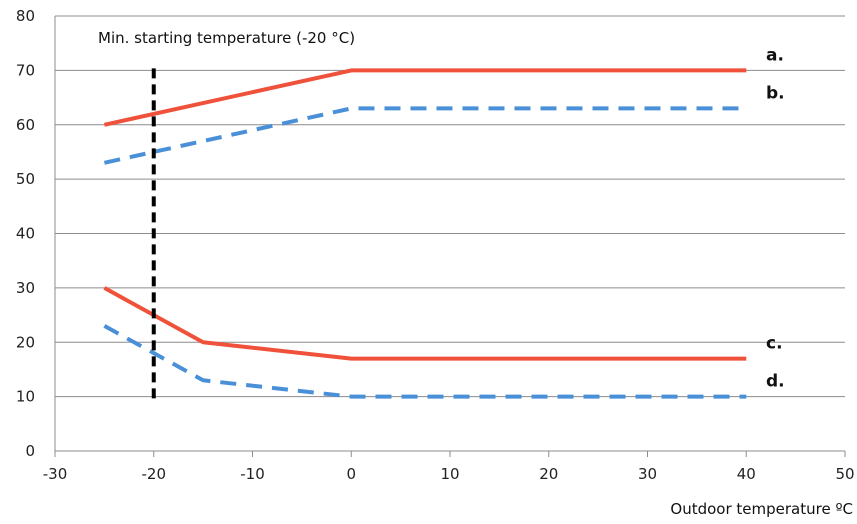 This screenshot has width=857, height=524. Describe the element at coordinates (252, 474) in the screenshot. I see `x-tick-label: -10` at that location.